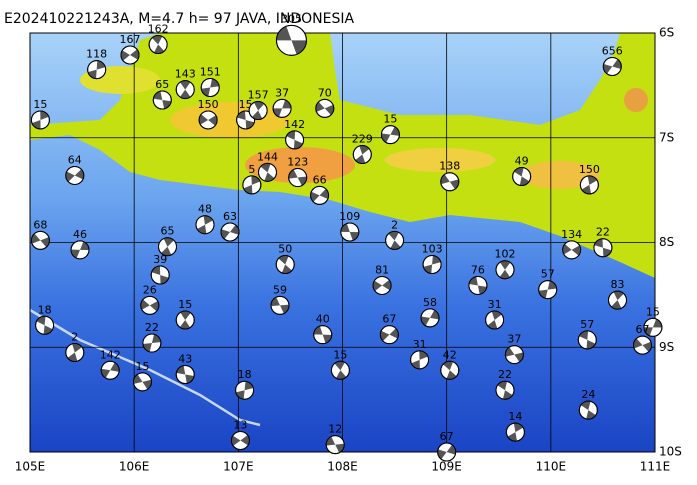 Image resolution: width=697 pixels, height=485 pixels. I want to click on depth-label: 63, so click(230, 216).